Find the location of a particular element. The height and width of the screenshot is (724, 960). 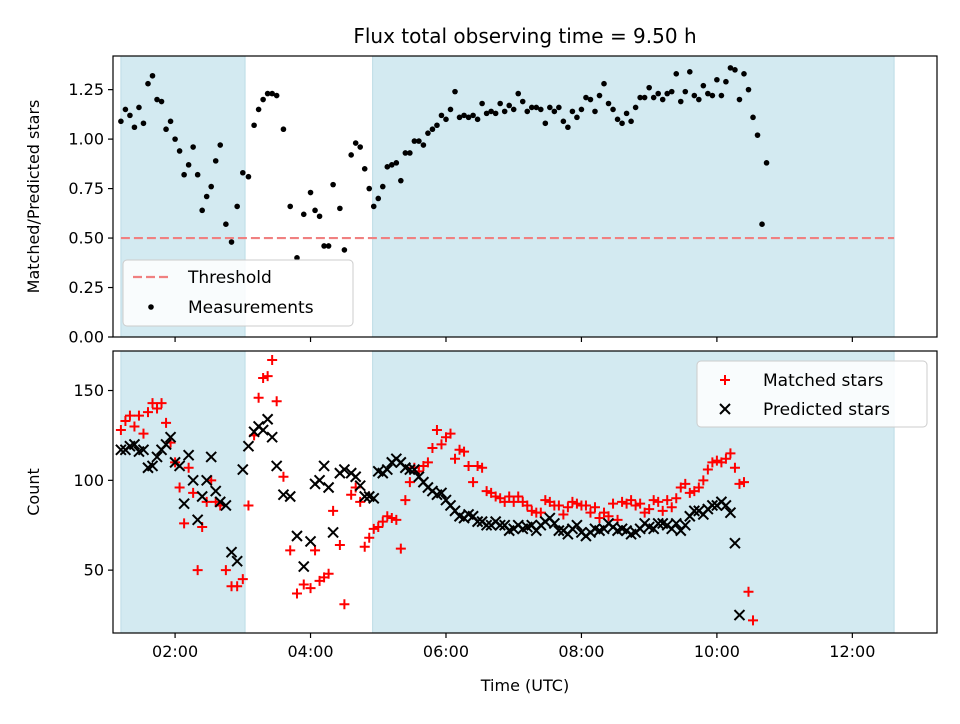

x-tick-label: 02:00 is located at coordinates (175, 651).